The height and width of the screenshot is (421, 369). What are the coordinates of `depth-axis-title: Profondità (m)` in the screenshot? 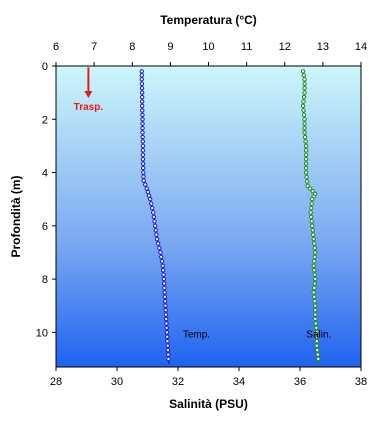 It's located at (16, 217).